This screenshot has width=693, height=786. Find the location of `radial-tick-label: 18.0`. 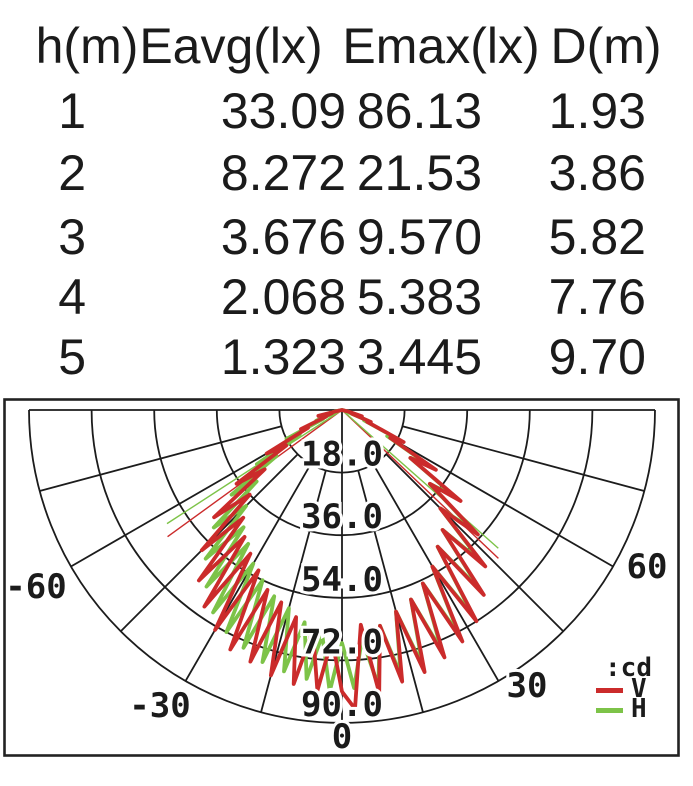

radial-tick-label: 18.0 is located at coordinates (342, 455).